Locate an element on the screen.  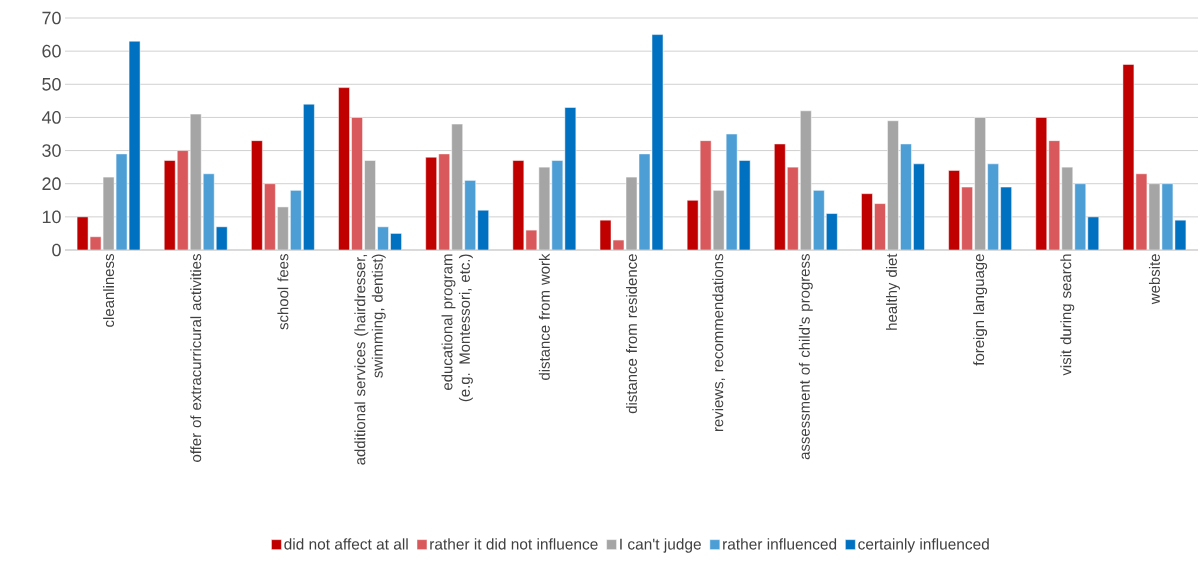
legend-label: certainly influenced is located at coordinates (923, 545).